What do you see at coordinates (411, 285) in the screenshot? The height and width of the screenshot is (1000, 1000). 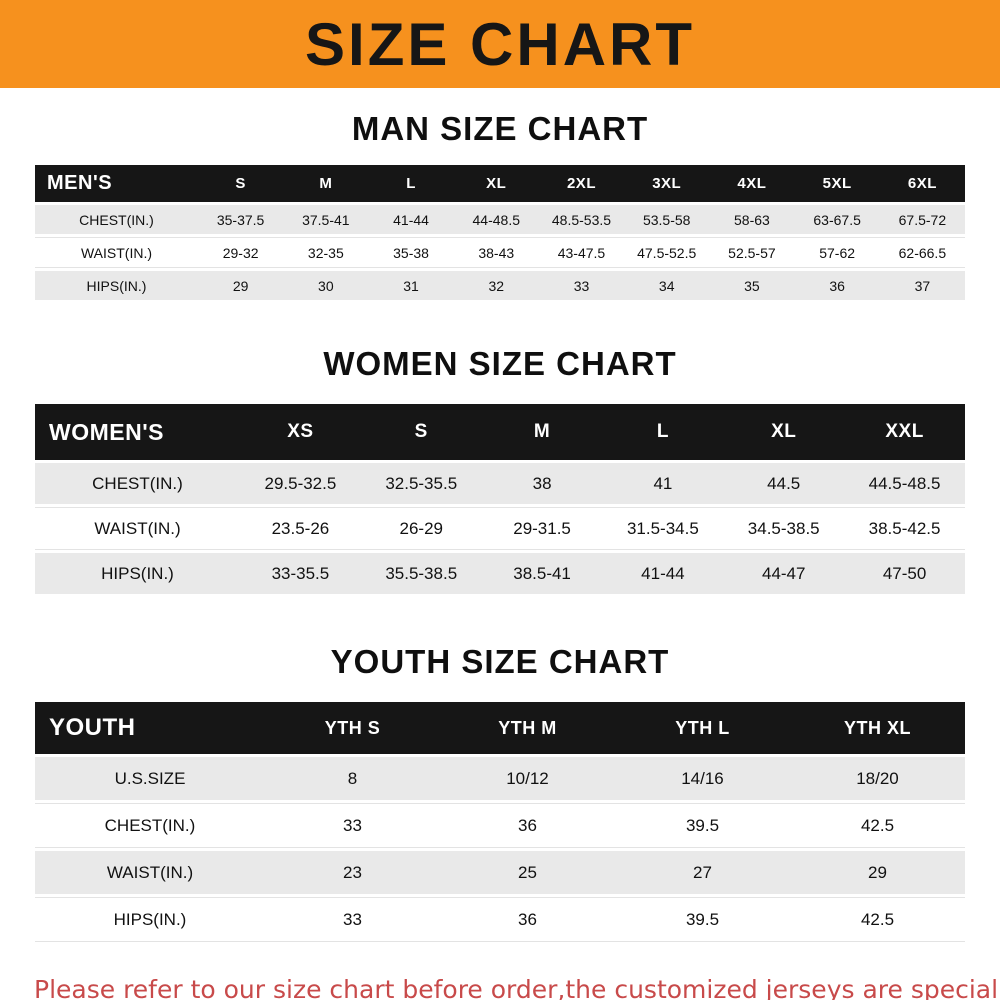 I see `size-value-cell: 31` at bounding box center [411, 285].